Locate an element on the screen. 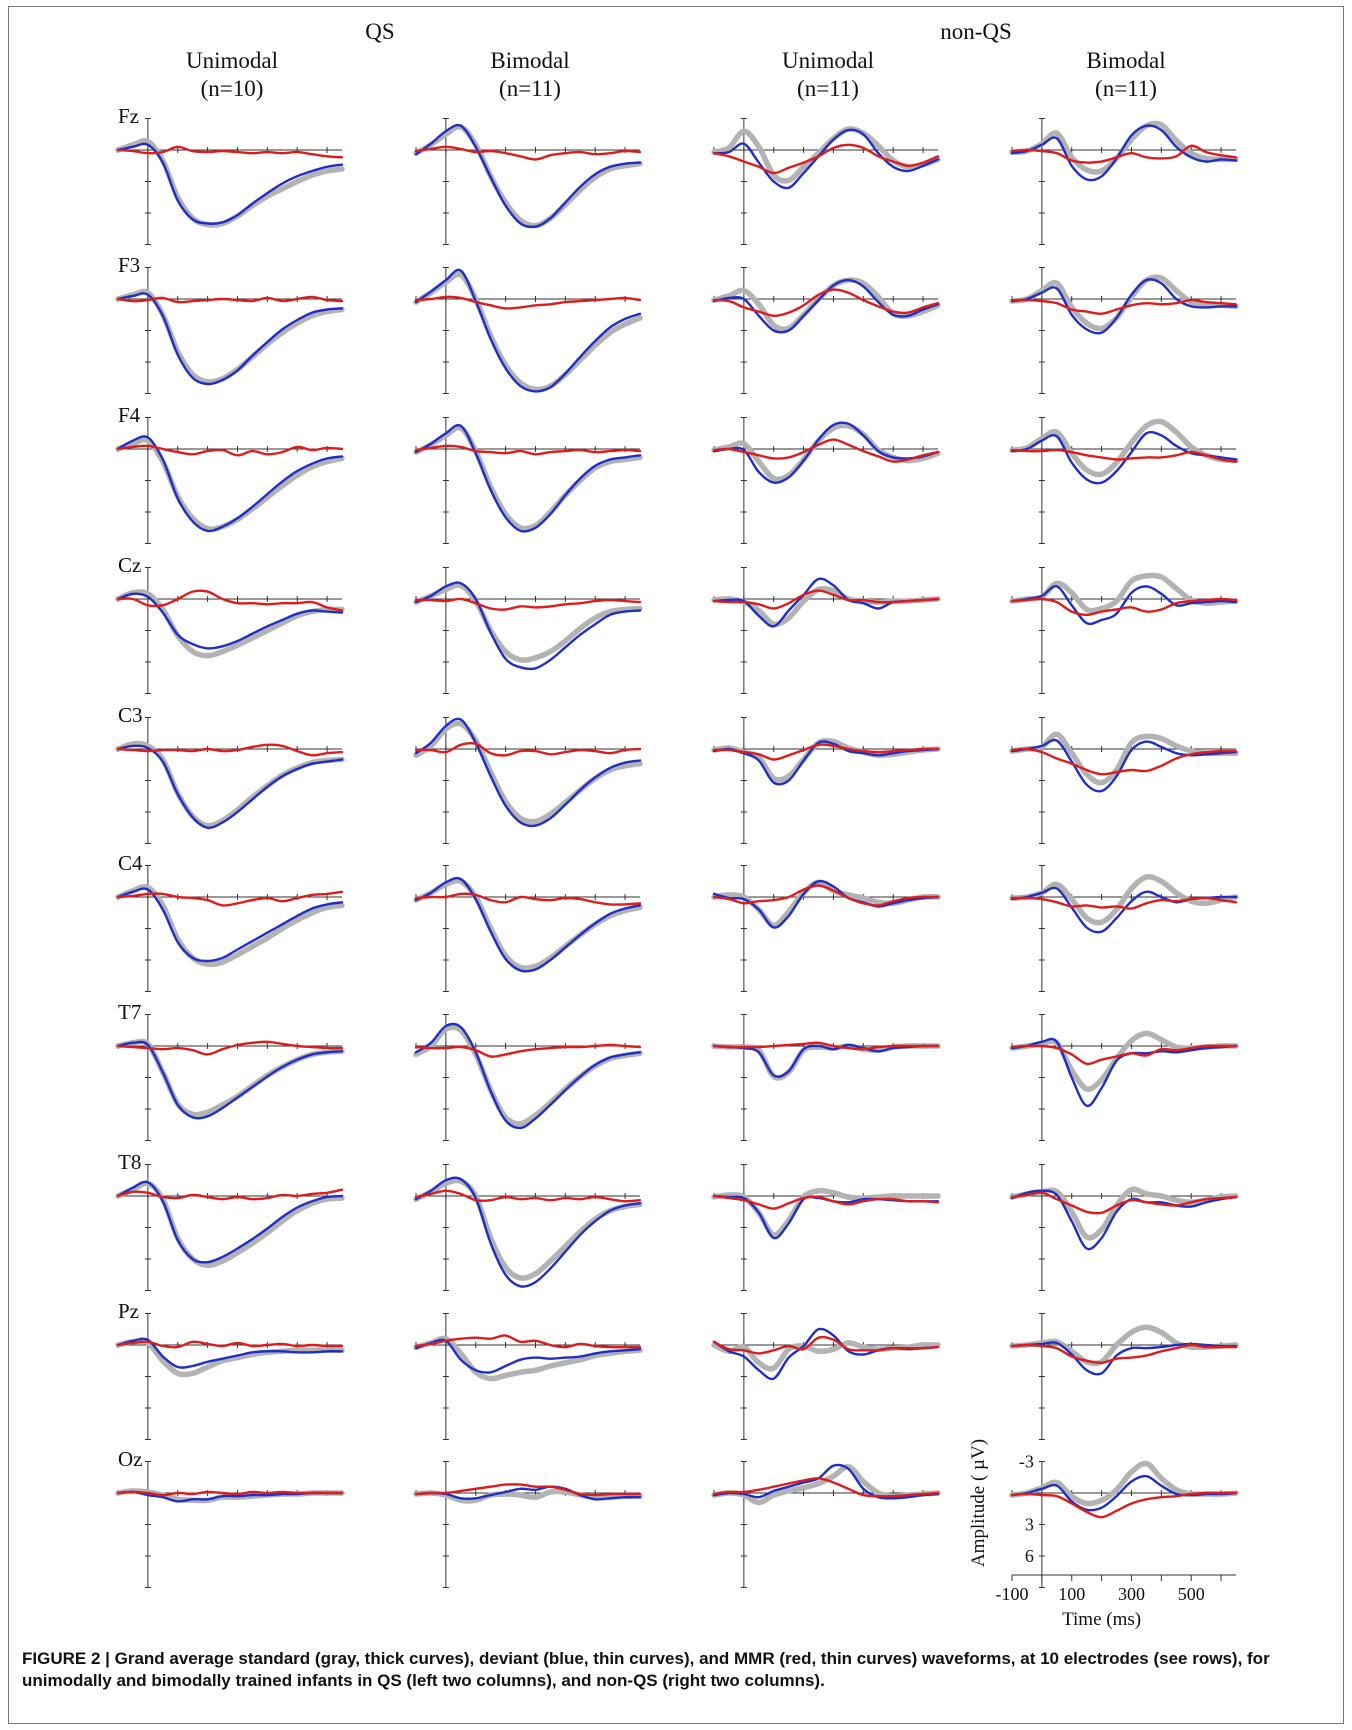 The image size is (1352, 1730). electrode-label-pz: Pz is located at coordinates (128, 1311).